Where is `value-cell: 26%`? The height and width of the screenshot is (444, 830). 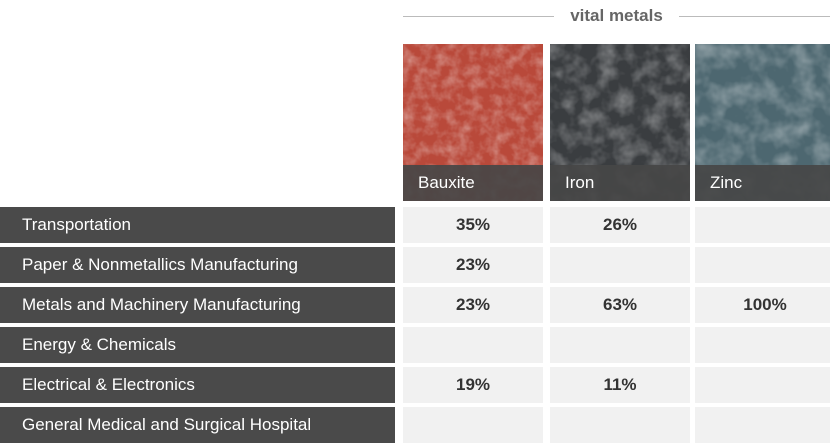 value-cell: 26% is located at coordinates (620, 225).